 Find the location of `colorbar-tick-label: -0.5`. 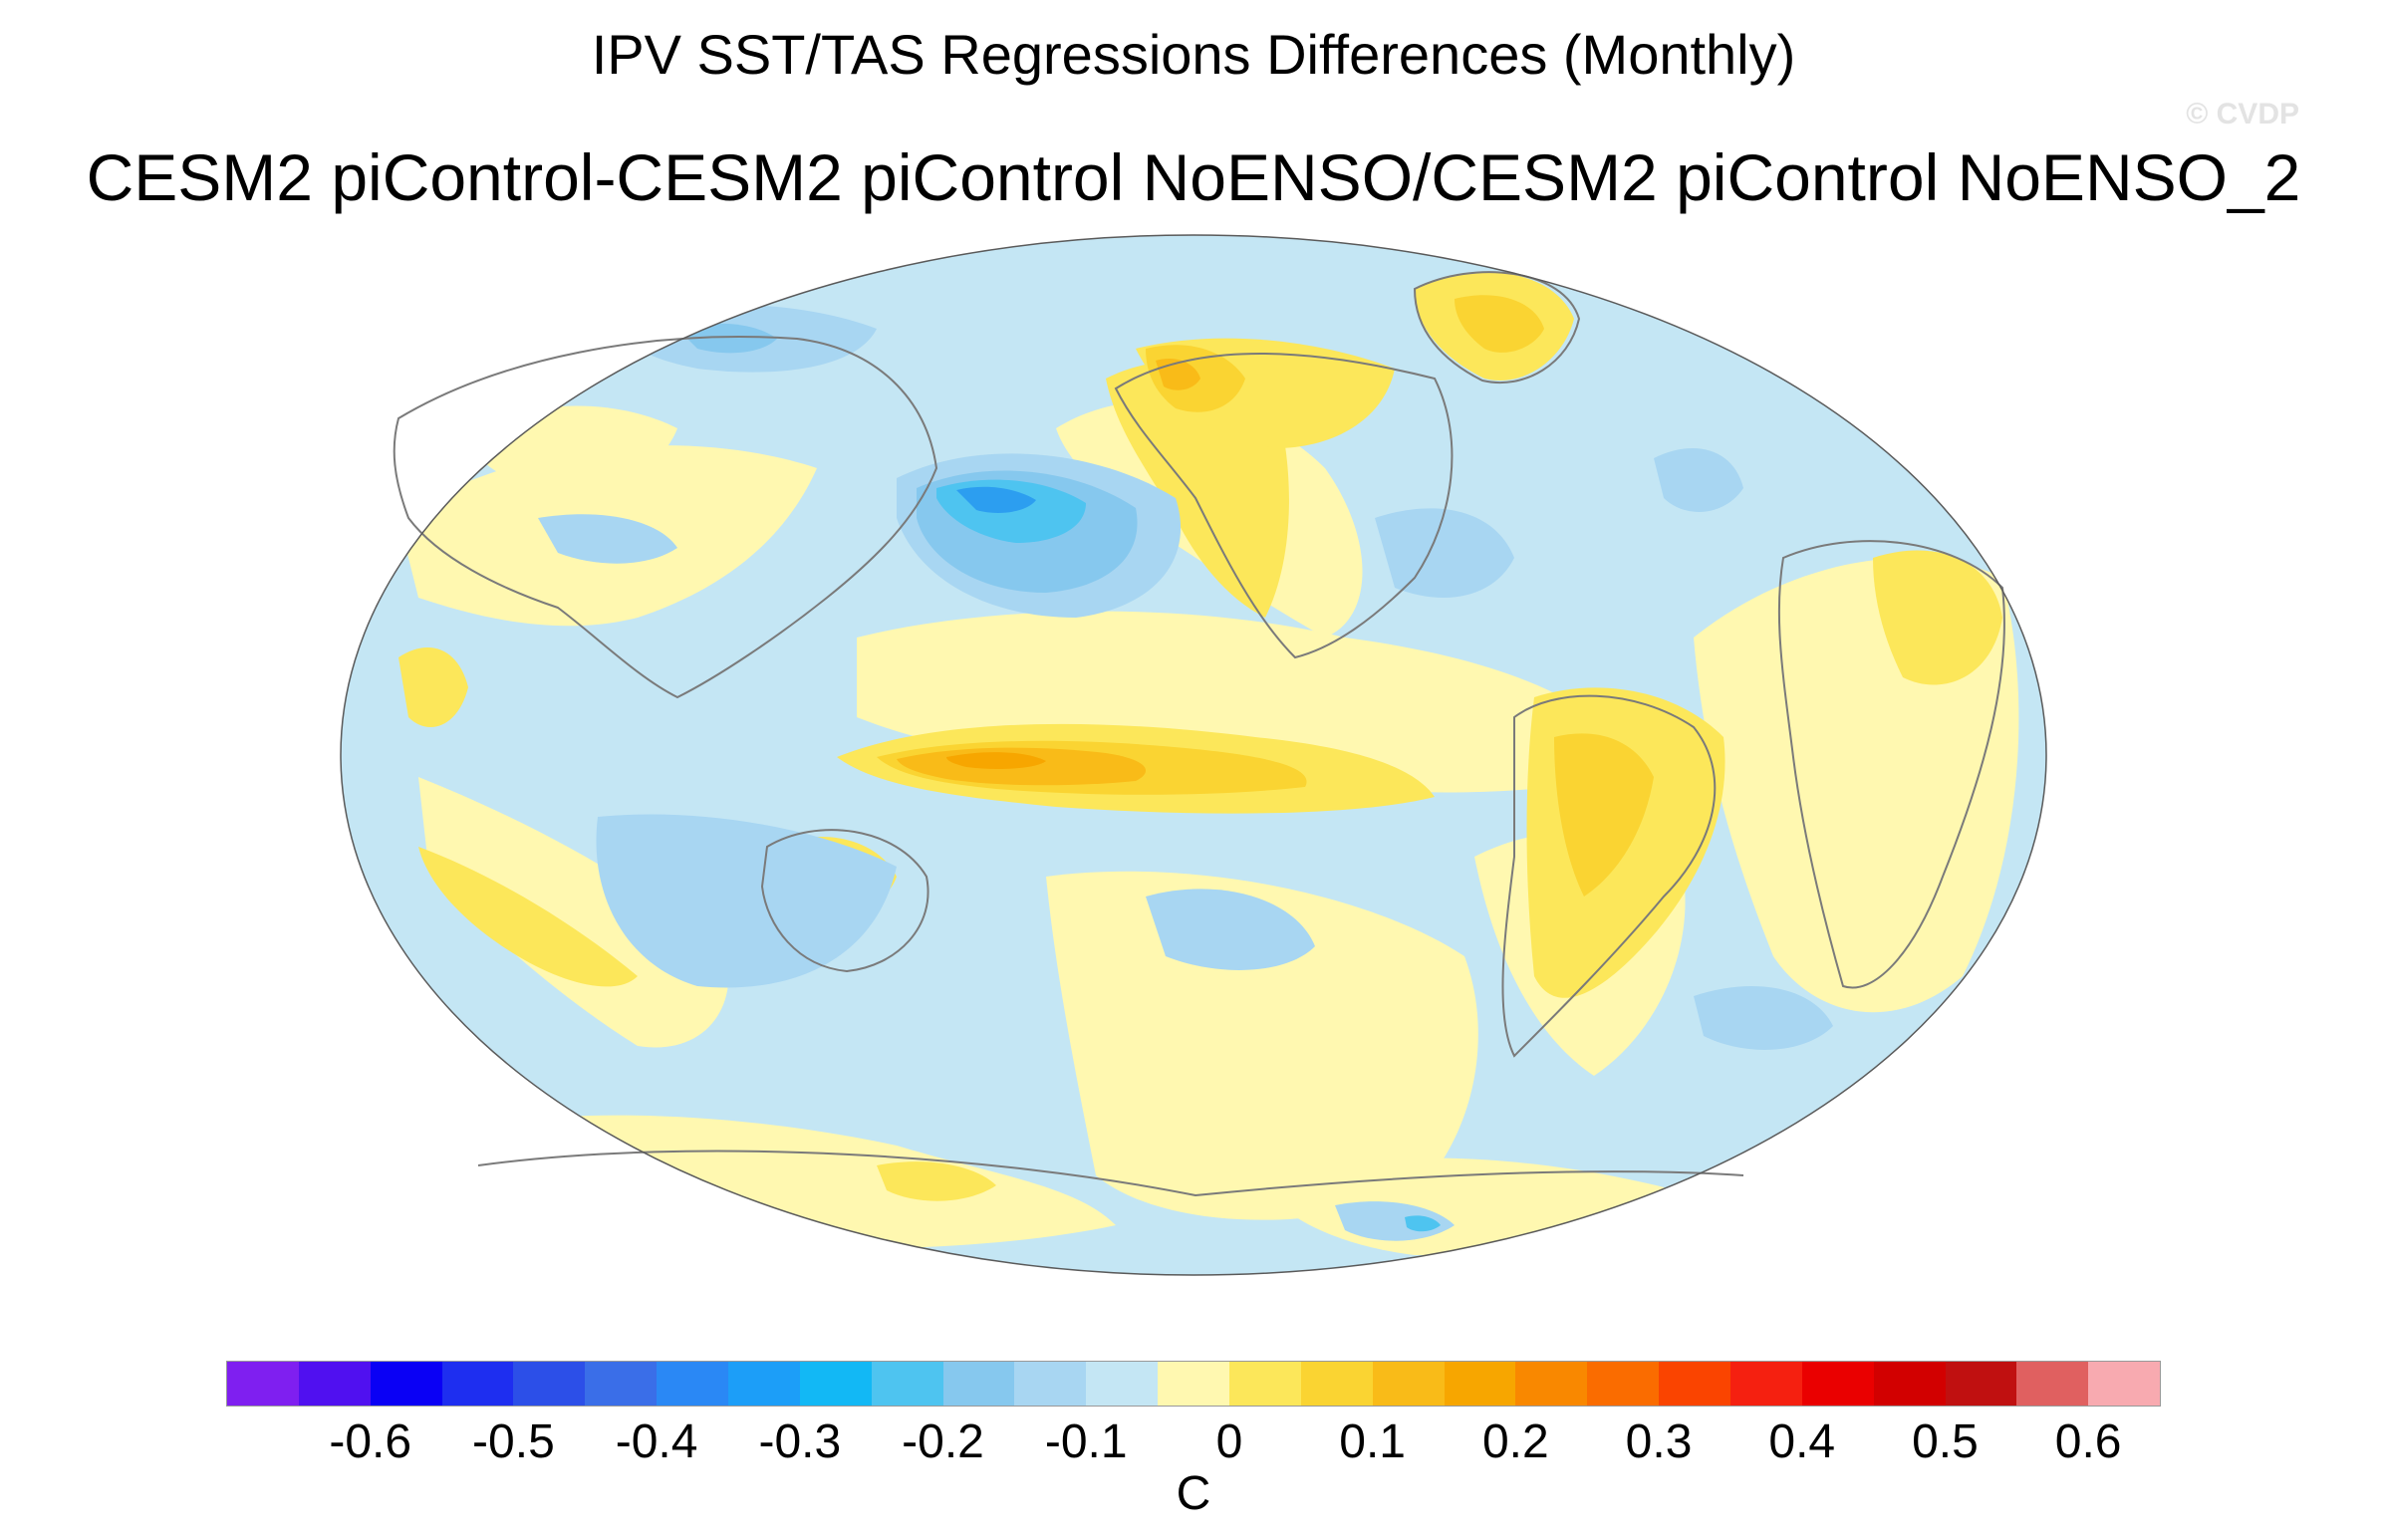

colorbar-tick-label: -0.5 is located at coordinates (513, 1441).